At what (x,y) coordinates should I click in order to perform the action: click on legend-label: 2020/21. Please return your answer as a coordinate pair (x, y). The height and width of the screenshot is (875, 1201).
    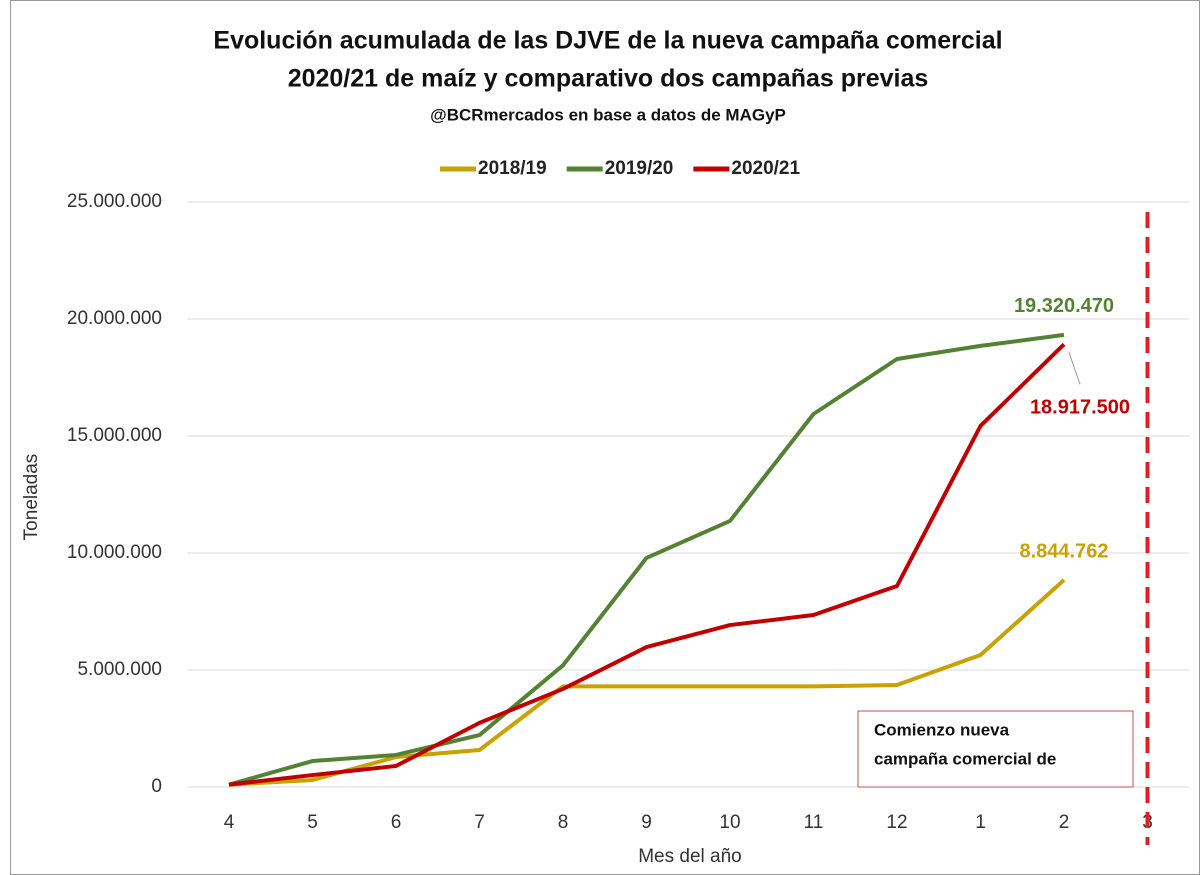
    Looking at the image, I should click on (765, 168).